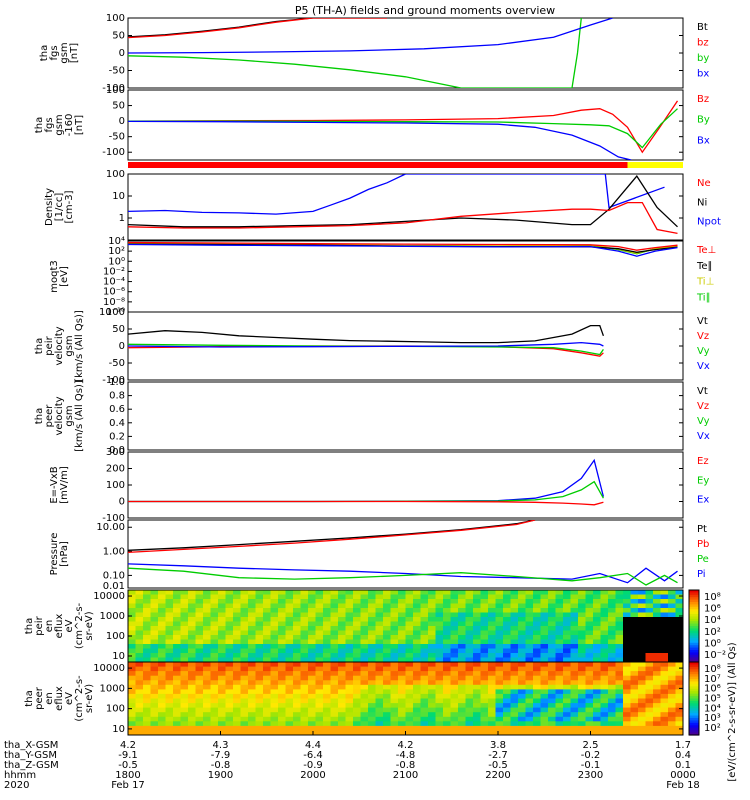 This screenshot has width=750, height=800. I want to click on y-axis-label-line: gsm, so click(59, 124).